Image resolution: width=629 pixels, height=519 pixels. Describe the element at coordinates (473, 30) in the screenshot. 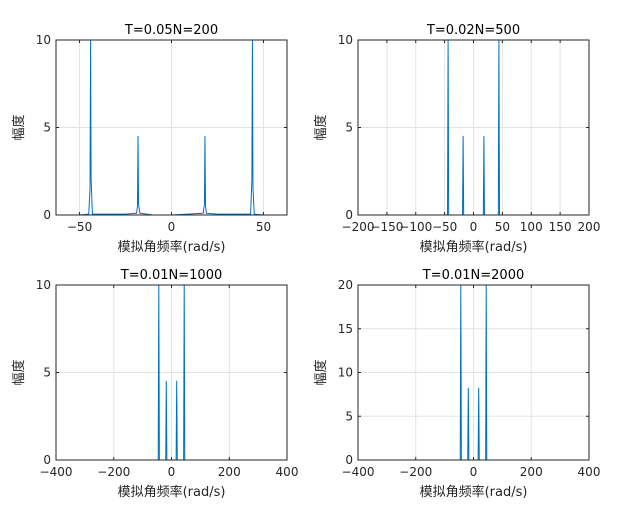

I see `subplot-title: T=0.02N=500` at that location.